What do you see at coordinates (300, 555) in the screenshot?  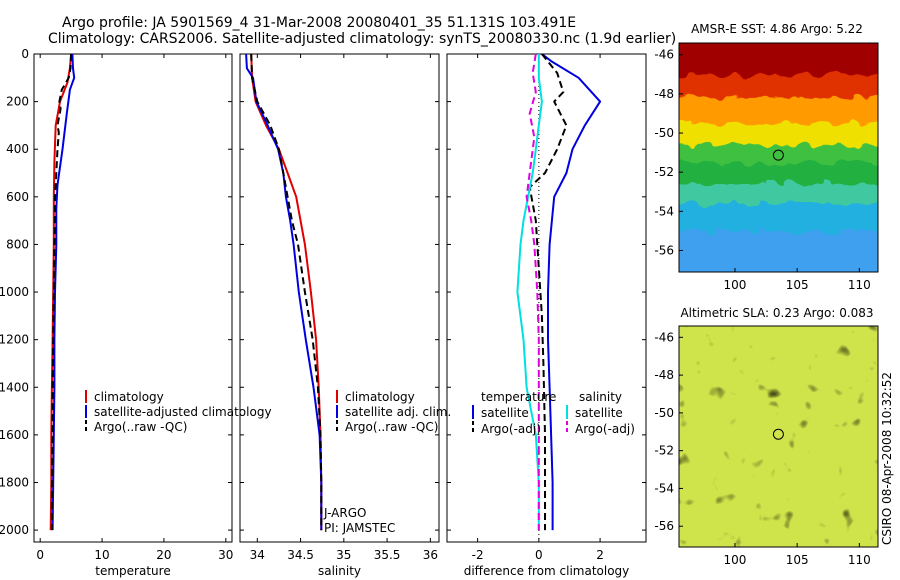 I see `salinity-xtick-label: 34.5` at bounding box center [300, 555].